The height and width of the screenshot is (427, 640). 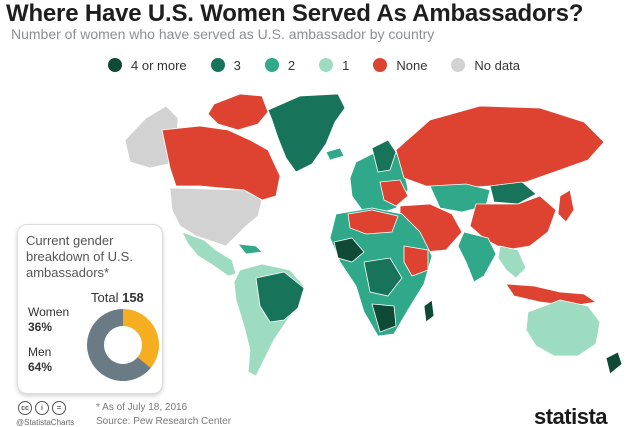 What do you see at coordinates (563, 328) in the screenshot?
I see `region-australia` at bounding box center [563, 328].